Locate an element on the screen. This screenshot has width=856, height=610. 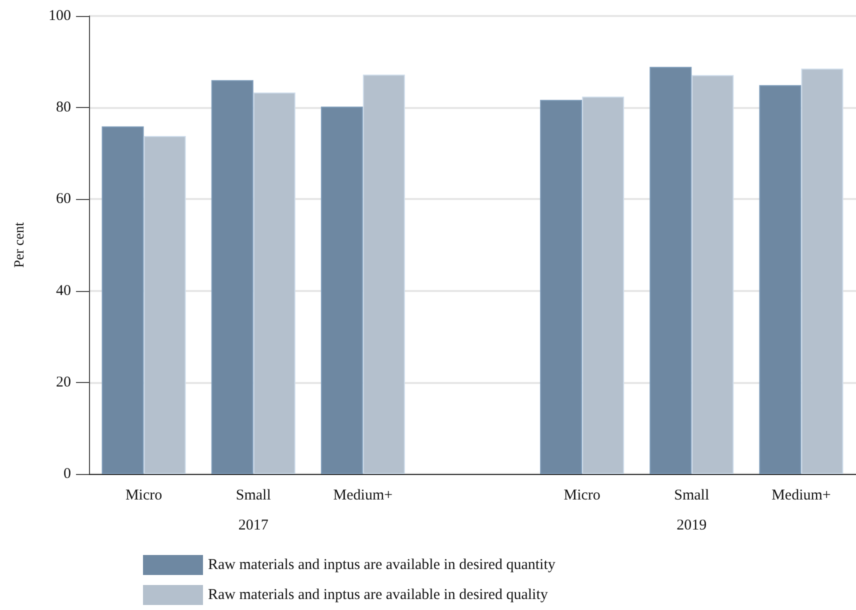
legend-label: Raw materials and inptus are available in desired quality is located at coordinates (378, 595).